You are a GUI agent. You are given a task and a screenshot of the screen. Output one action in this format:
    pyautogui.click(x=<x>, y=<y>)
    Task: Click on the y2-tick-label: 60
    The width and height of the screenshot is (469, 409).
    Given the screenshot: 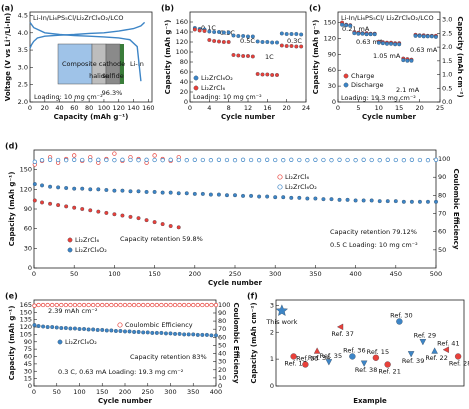 What is the action you would take?
    pyautogui.click(x=442, y=232)
    